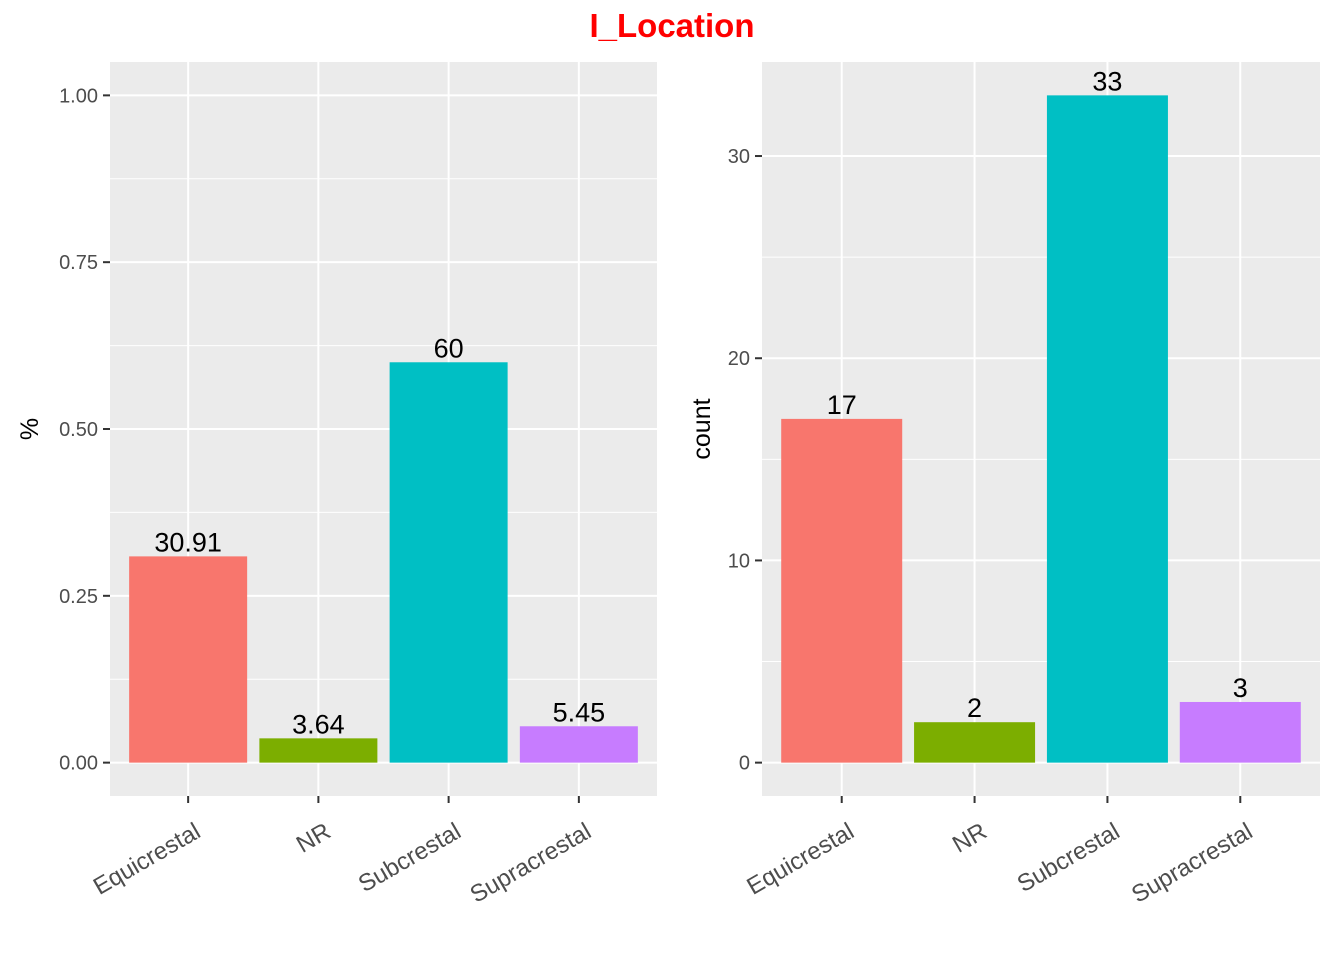  Describe the element at coordinates (1107, 81) in the screenshot. I see `panel-2-data-label: 33` at that location.